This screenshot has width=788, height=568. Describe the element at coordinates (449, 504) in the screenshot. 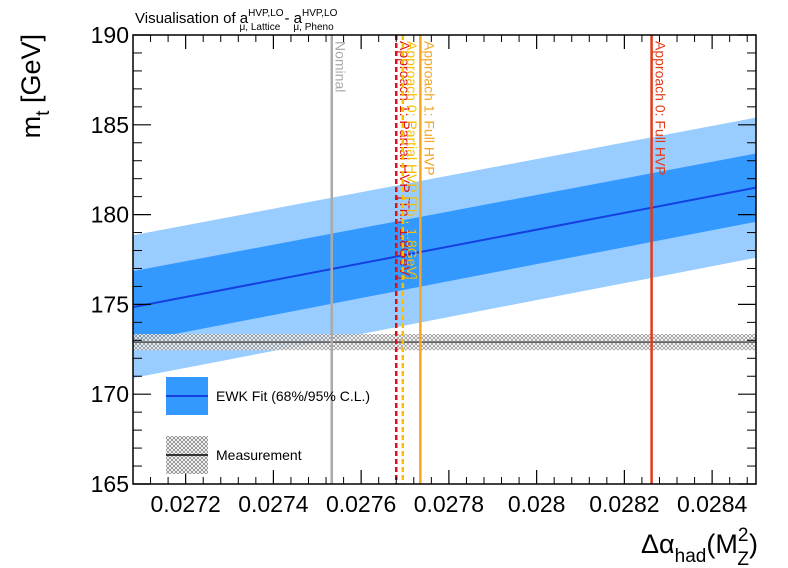

I see `x-tick-label-3: 0.0278` at that location.